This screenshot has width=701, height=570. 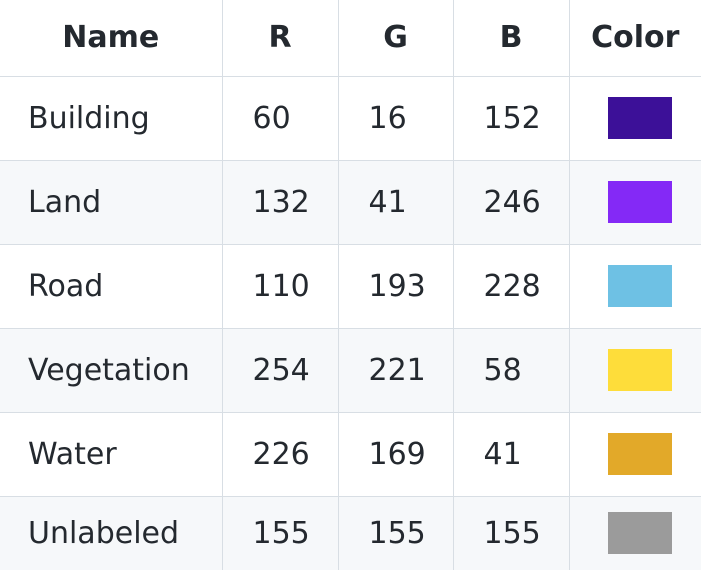 What do you see at coordinates (396, 38) in the screenshot?
I see `header-g: G` at bounding box center [396, 38].